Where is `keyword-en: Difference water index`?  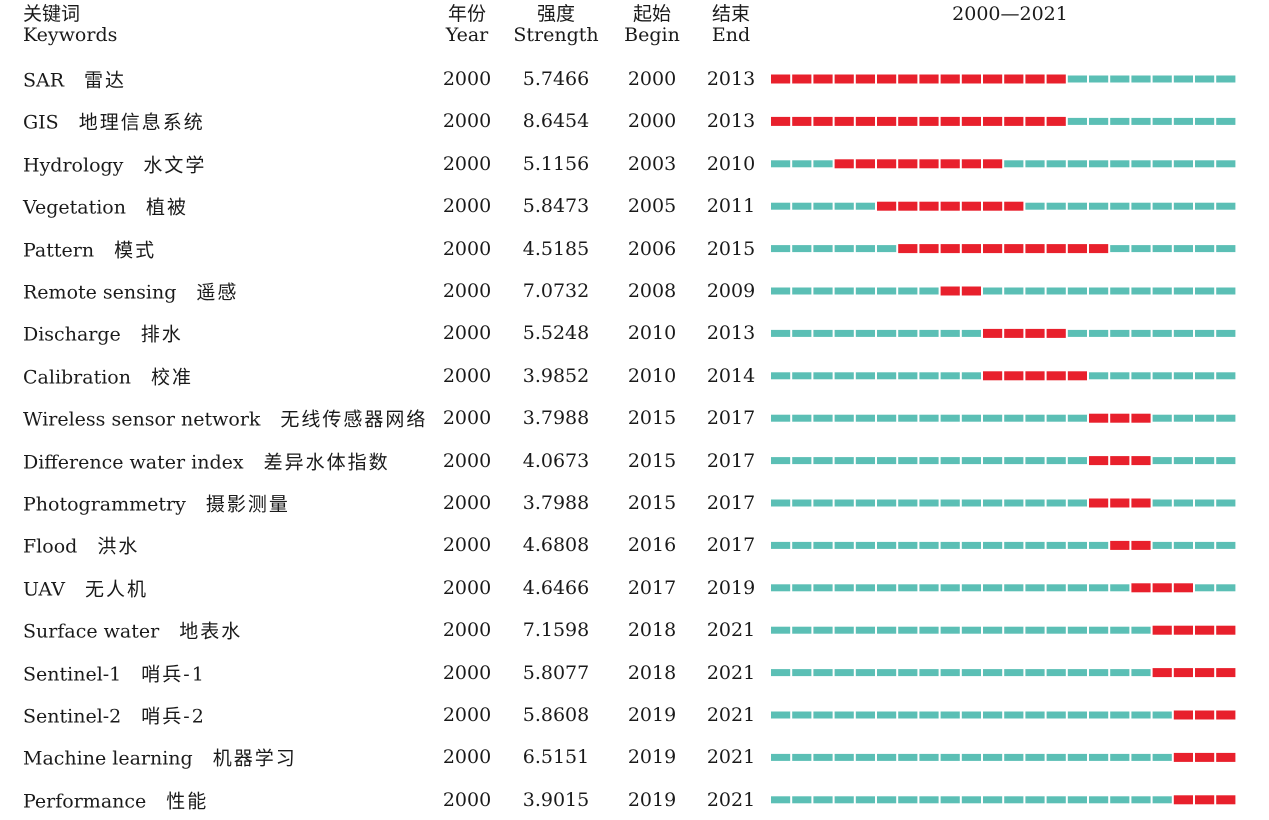 keyword-en: Difference water index is located at coordinates (133, 462).